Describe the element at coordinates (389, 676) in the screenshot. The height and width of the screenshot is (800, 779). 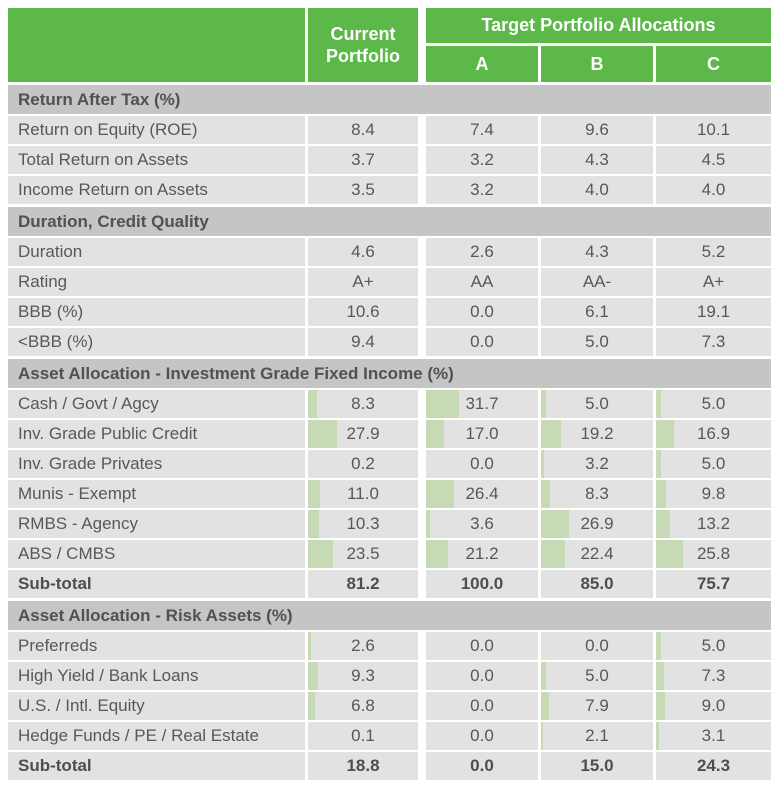
I see `table-row: High Yield / Bank Loans 9.3 0.0 5.0 7.3` at that location.